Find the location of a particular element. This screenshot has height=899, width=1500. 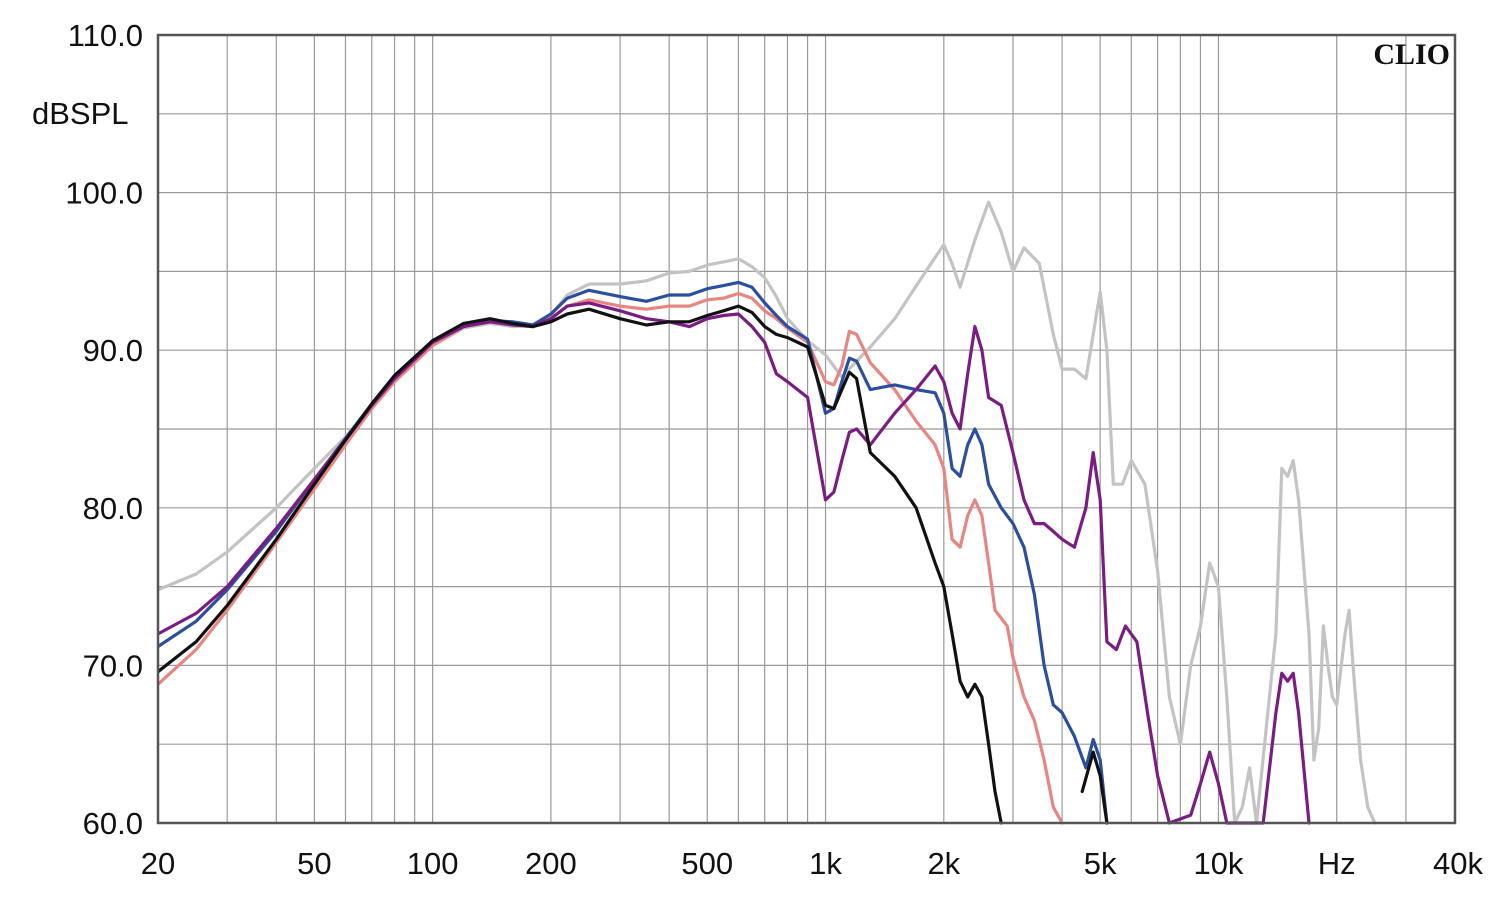

x-tick-label: 50 is located at coordinates (314, 863).